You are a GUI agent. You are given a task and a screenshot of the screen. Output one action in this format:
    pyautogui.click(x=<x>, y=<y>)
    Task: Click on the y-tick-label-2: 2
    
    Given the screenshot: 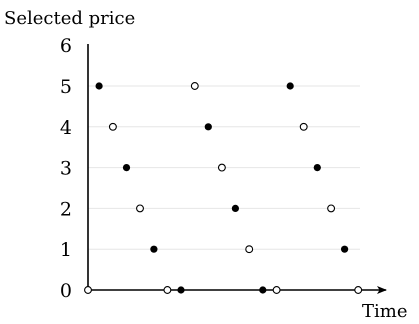 What is the action you would take?
    pyautogui.click(x=66, y=209)
    